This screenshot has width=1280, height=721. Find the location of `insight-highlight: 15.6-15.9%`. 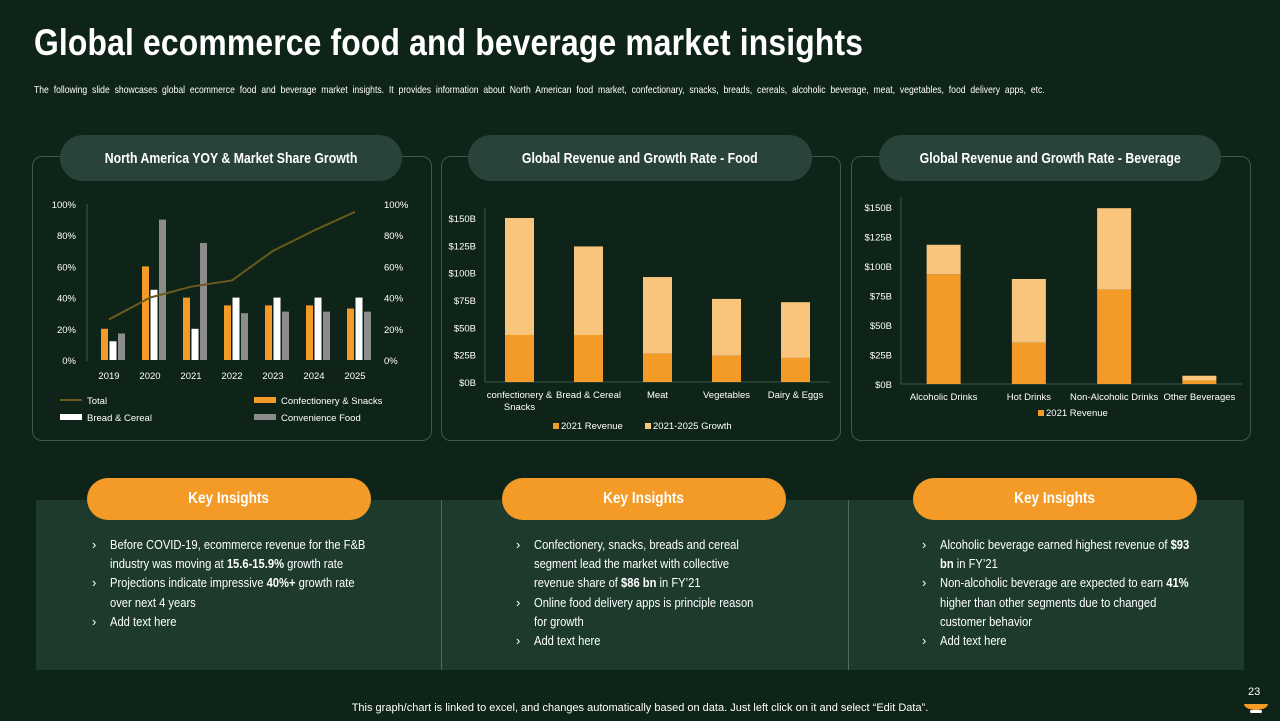

insight-highlight: 15.6-15.9% is located at coordinates (255, 564).